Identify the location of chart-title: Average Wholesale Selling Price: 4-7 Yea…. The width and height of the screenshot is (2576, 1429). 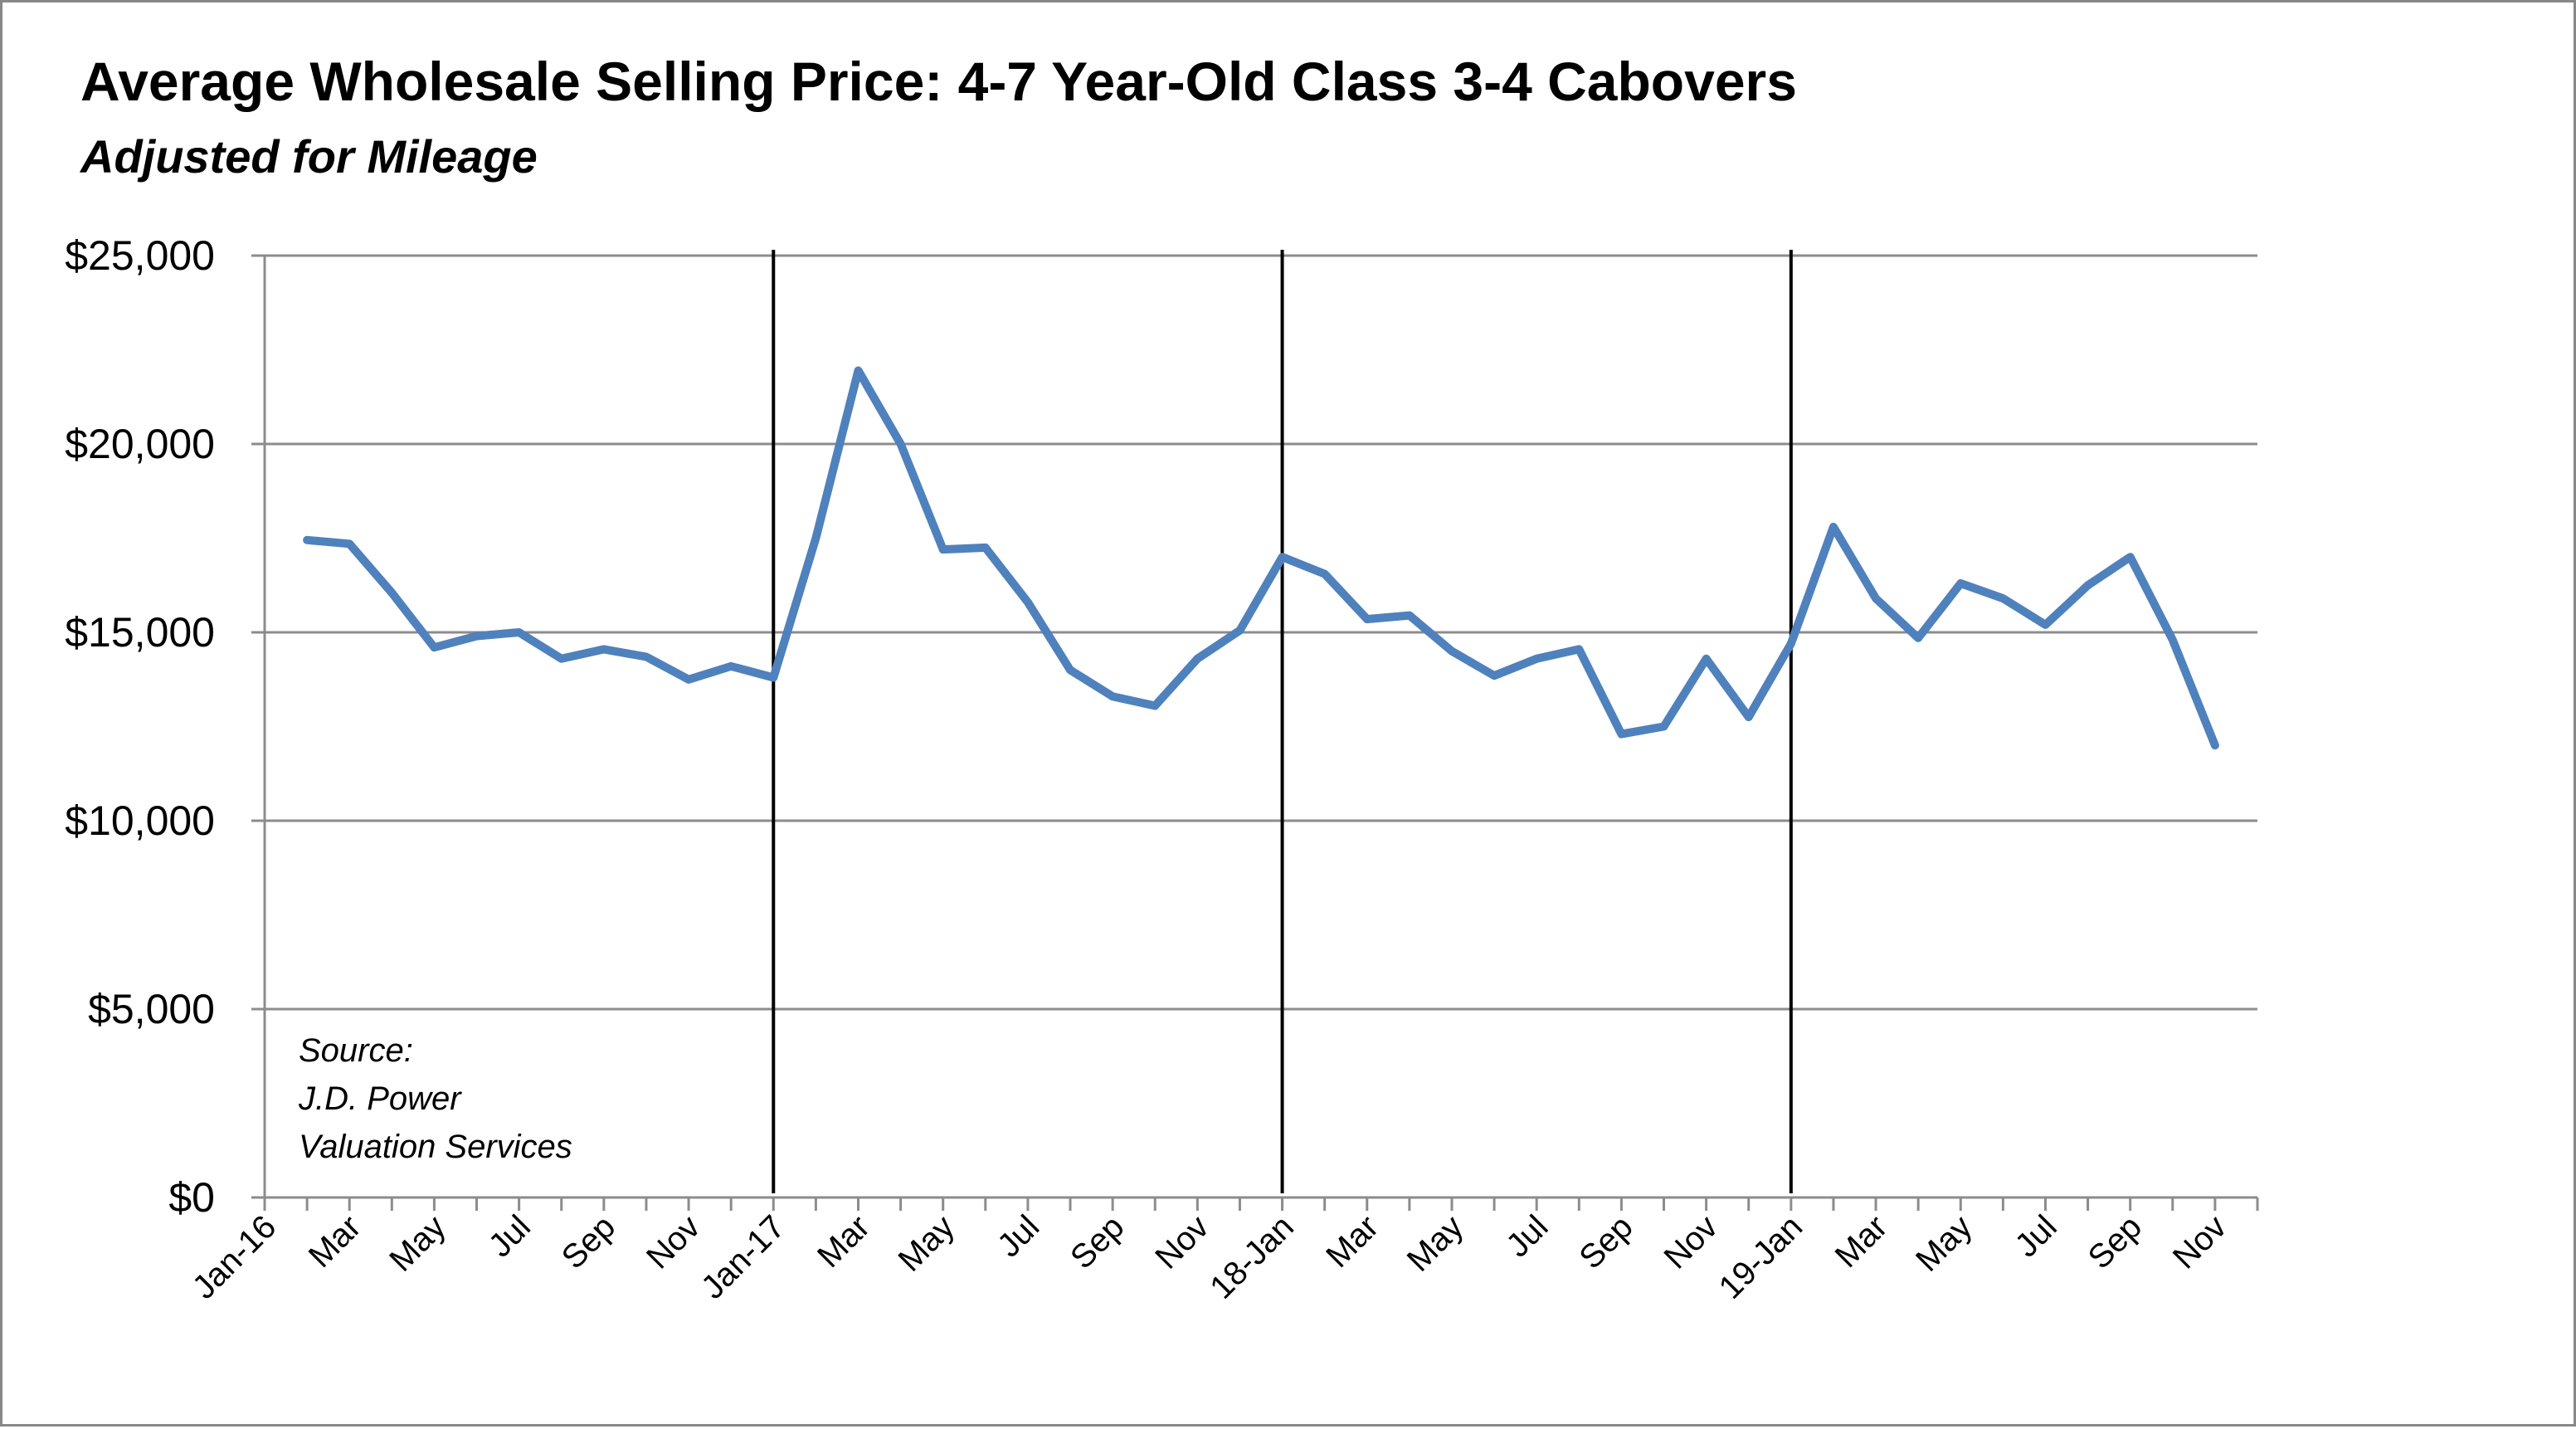
(938, 81).